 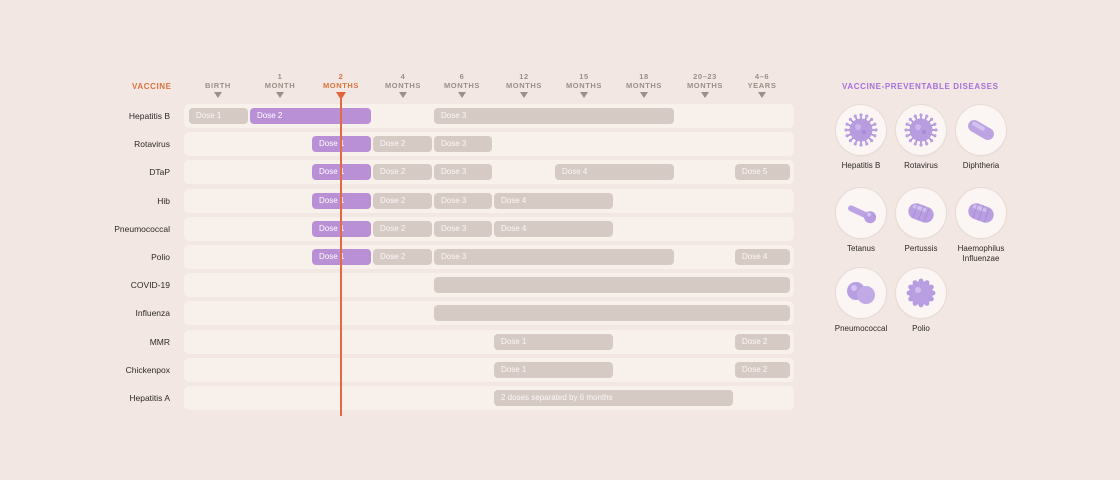 I want to click on disease-name: Haemophilus Influenzae, so click(x=981, y=253).